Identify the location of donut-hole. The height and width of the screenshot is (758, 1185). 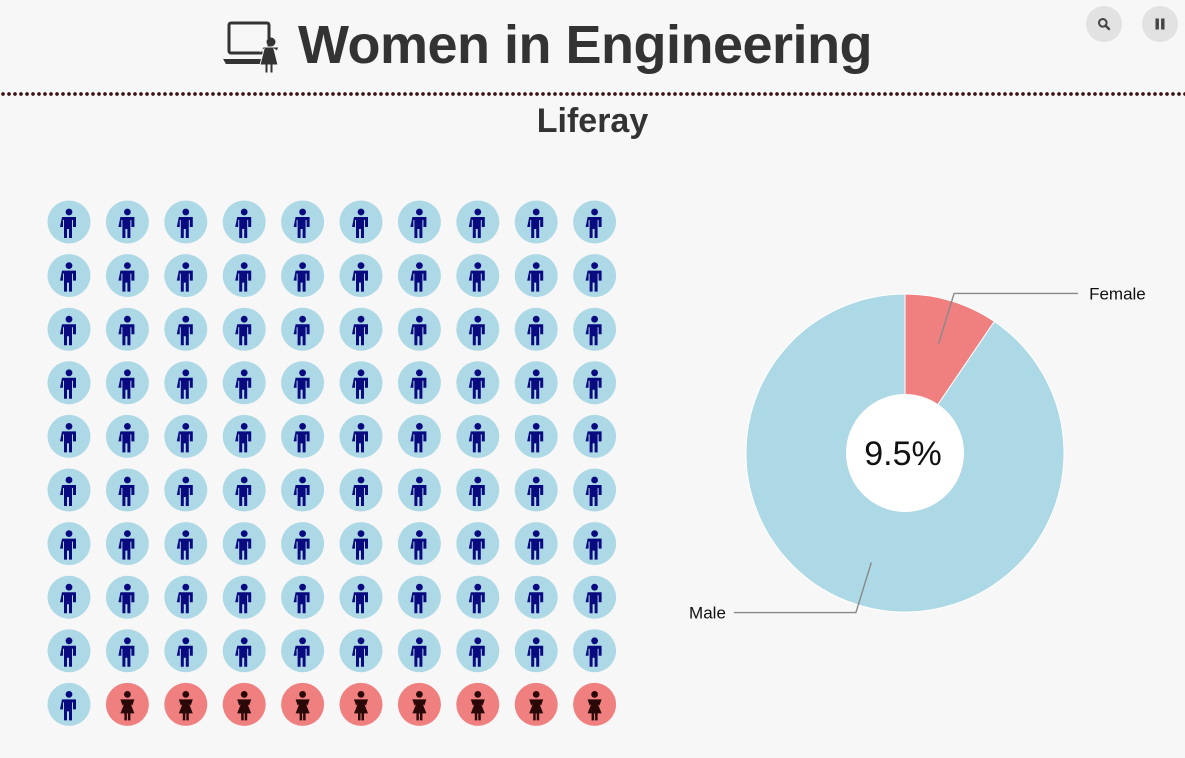
(905, 453).